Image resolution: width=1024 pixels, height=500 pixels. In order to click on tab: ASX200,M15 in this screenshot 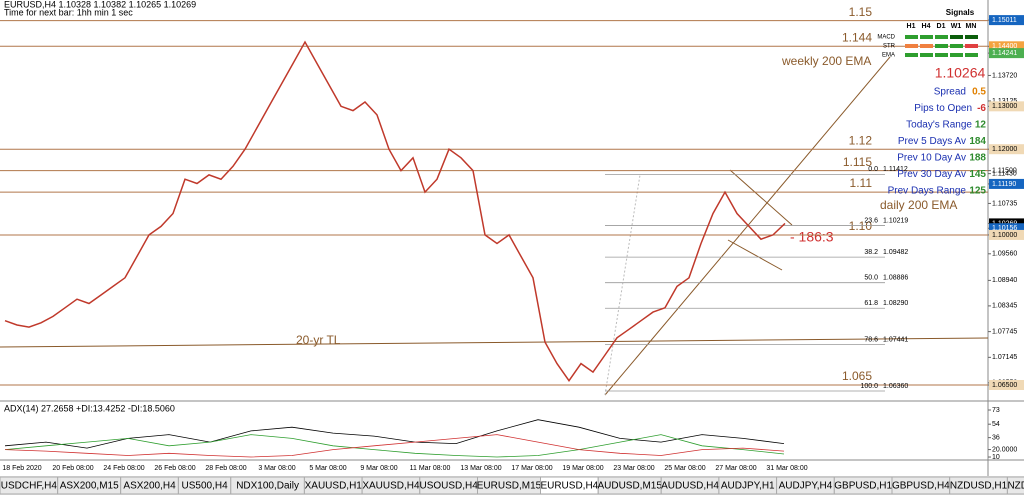, I will do `click(89, 486)`.